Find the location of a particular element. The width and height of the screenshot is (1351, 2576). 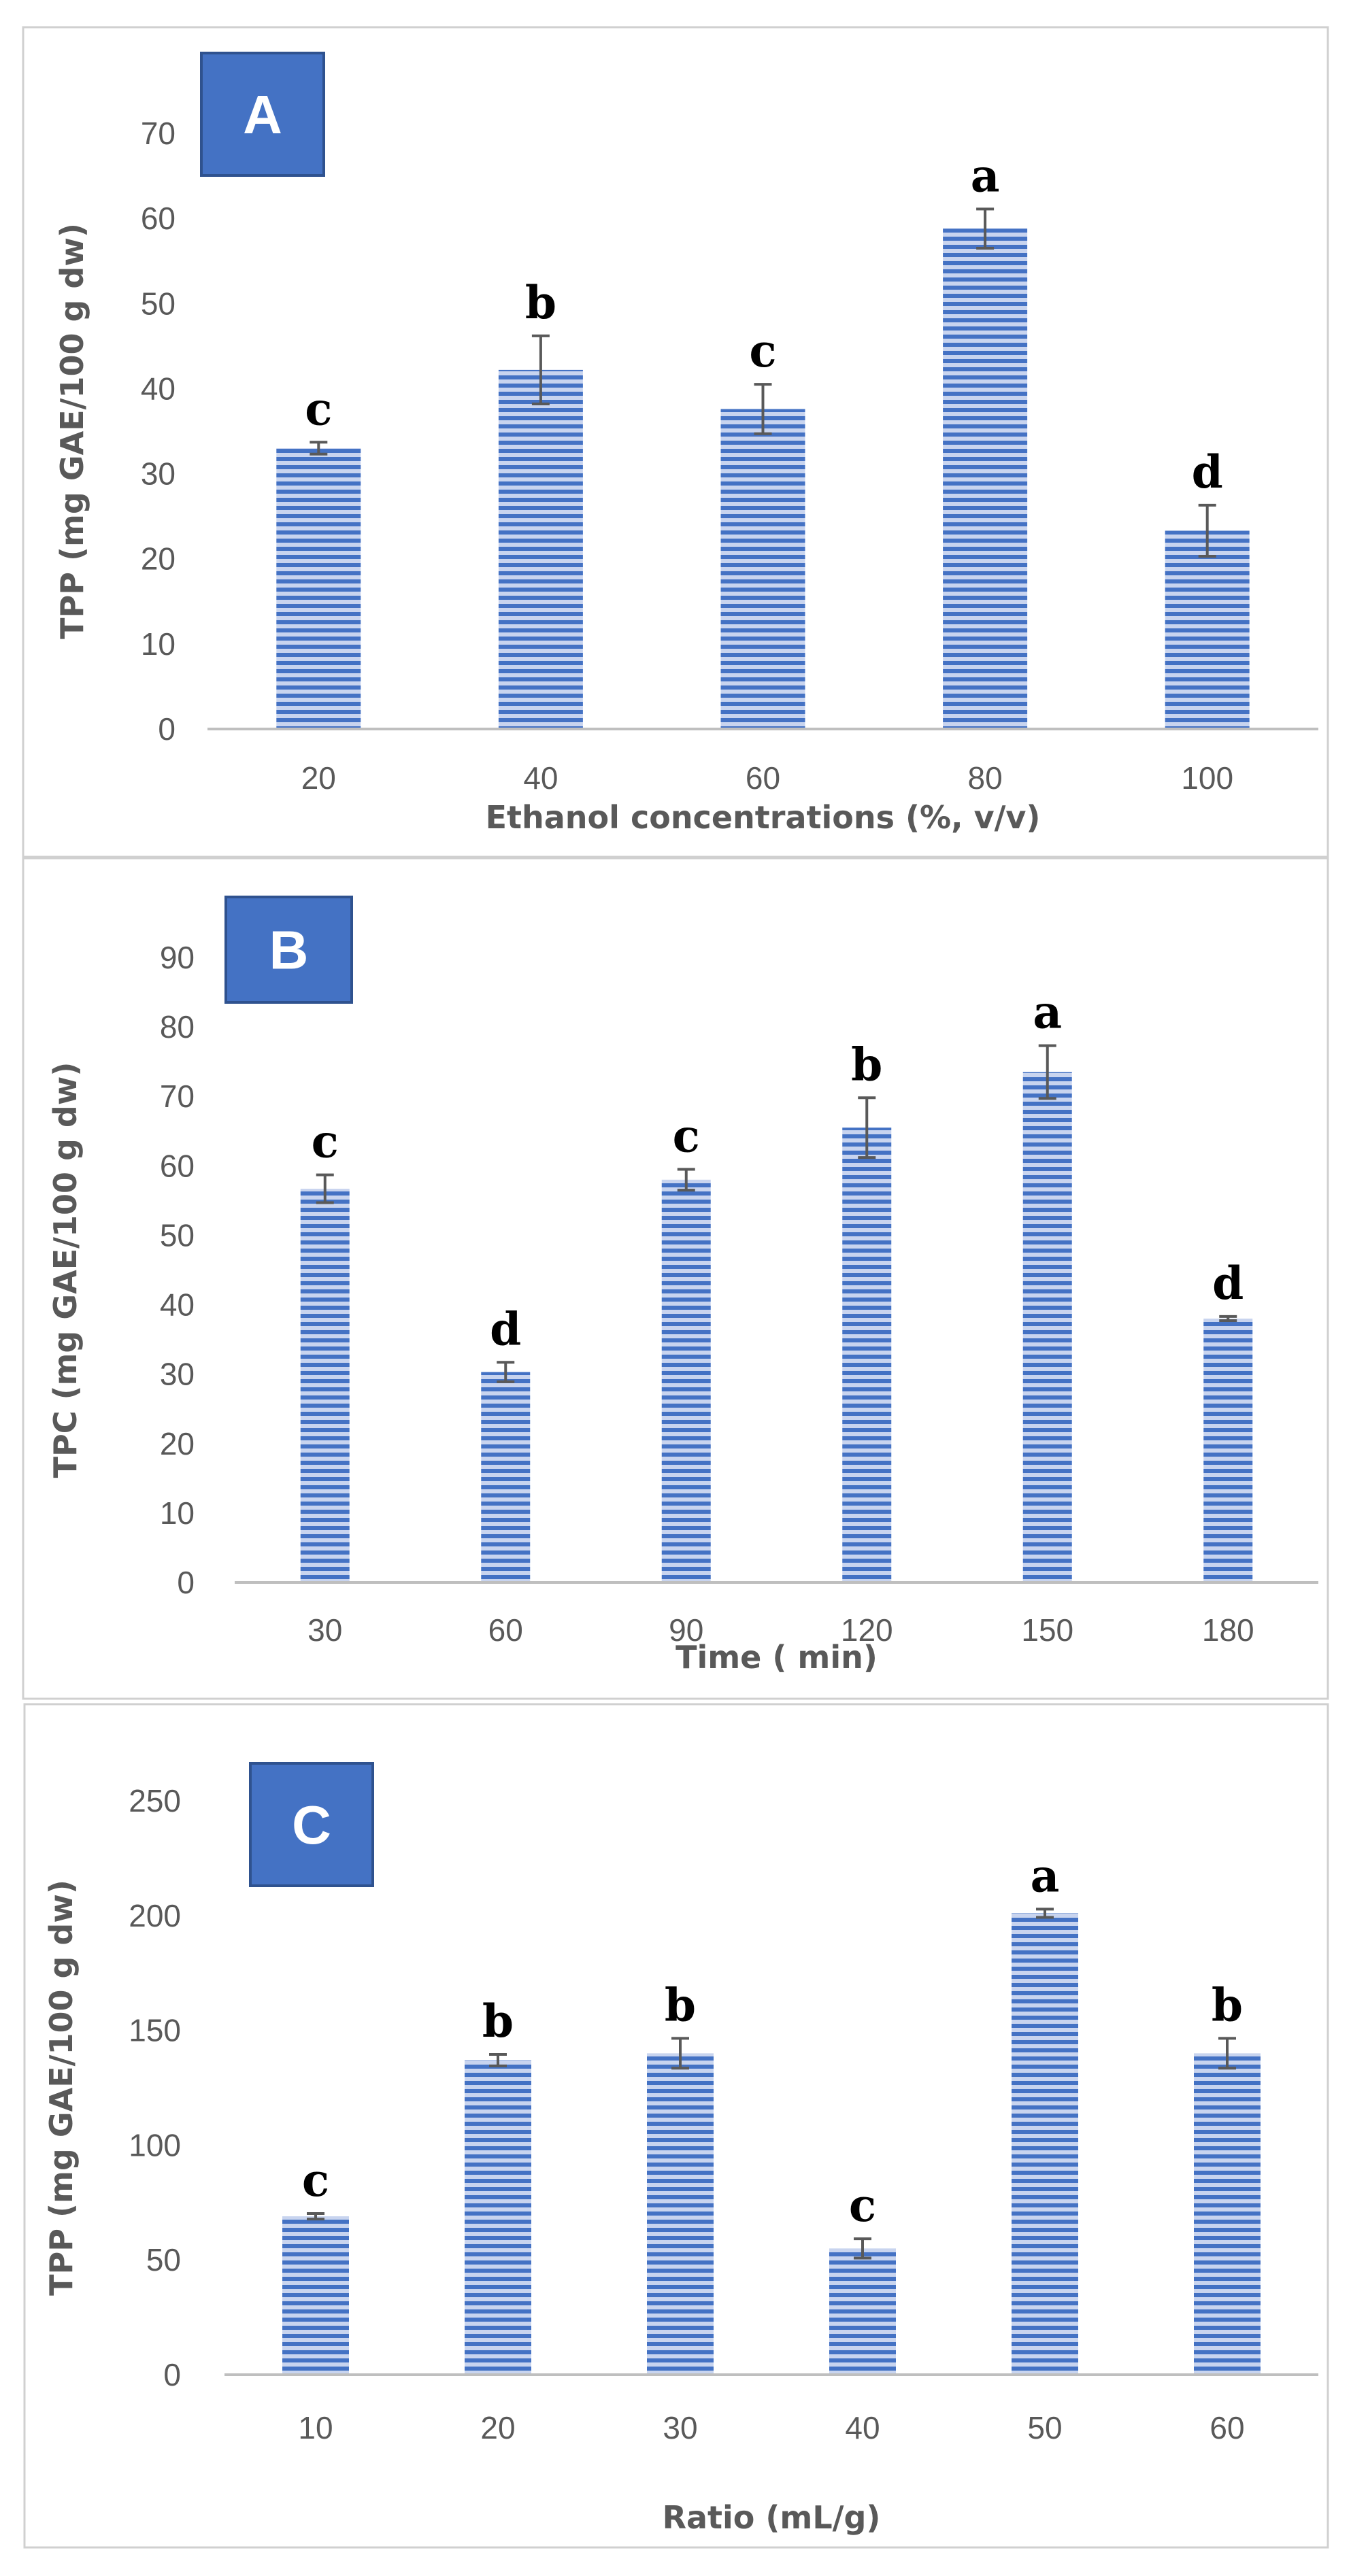

significance-letter: a is located at coordinates (1047, 1012).